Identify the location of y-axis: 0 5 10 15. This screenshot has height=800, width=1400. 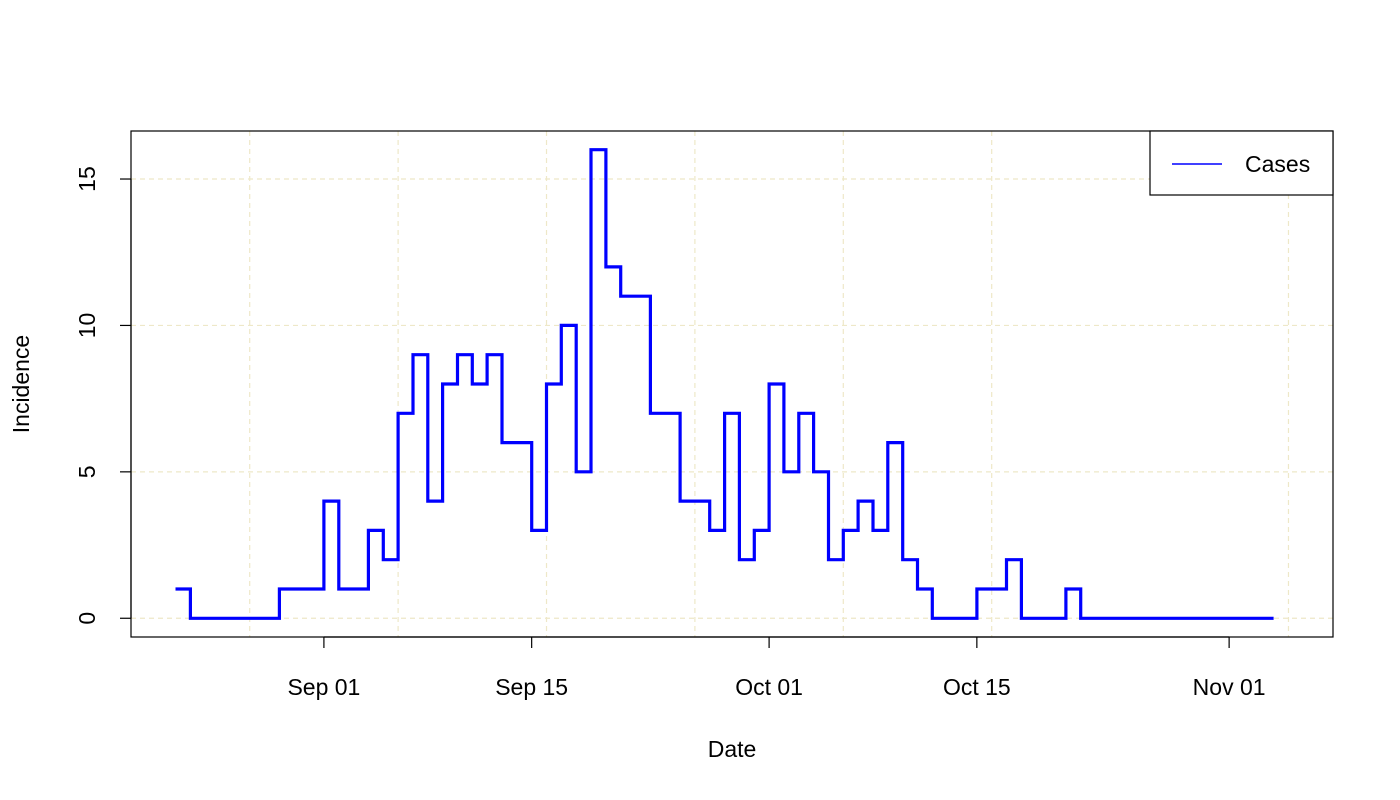
(103, 395).